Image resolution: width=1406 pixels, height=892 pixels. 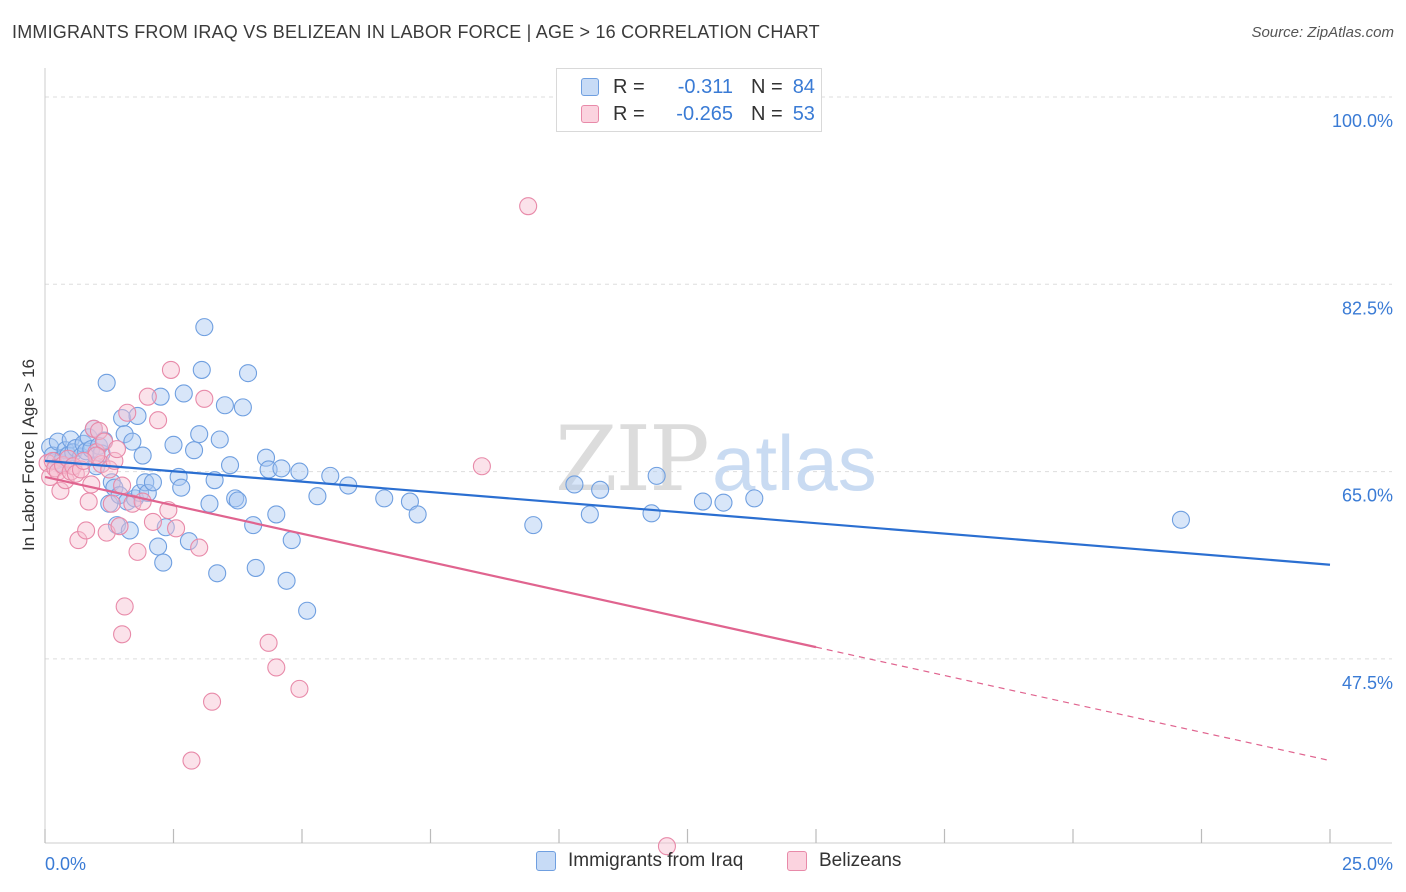 What do you see at coordinates (797, 861) in the screenshot?
I see `bottom-legend-swatch-belizean` at bounding box center [797, 861].